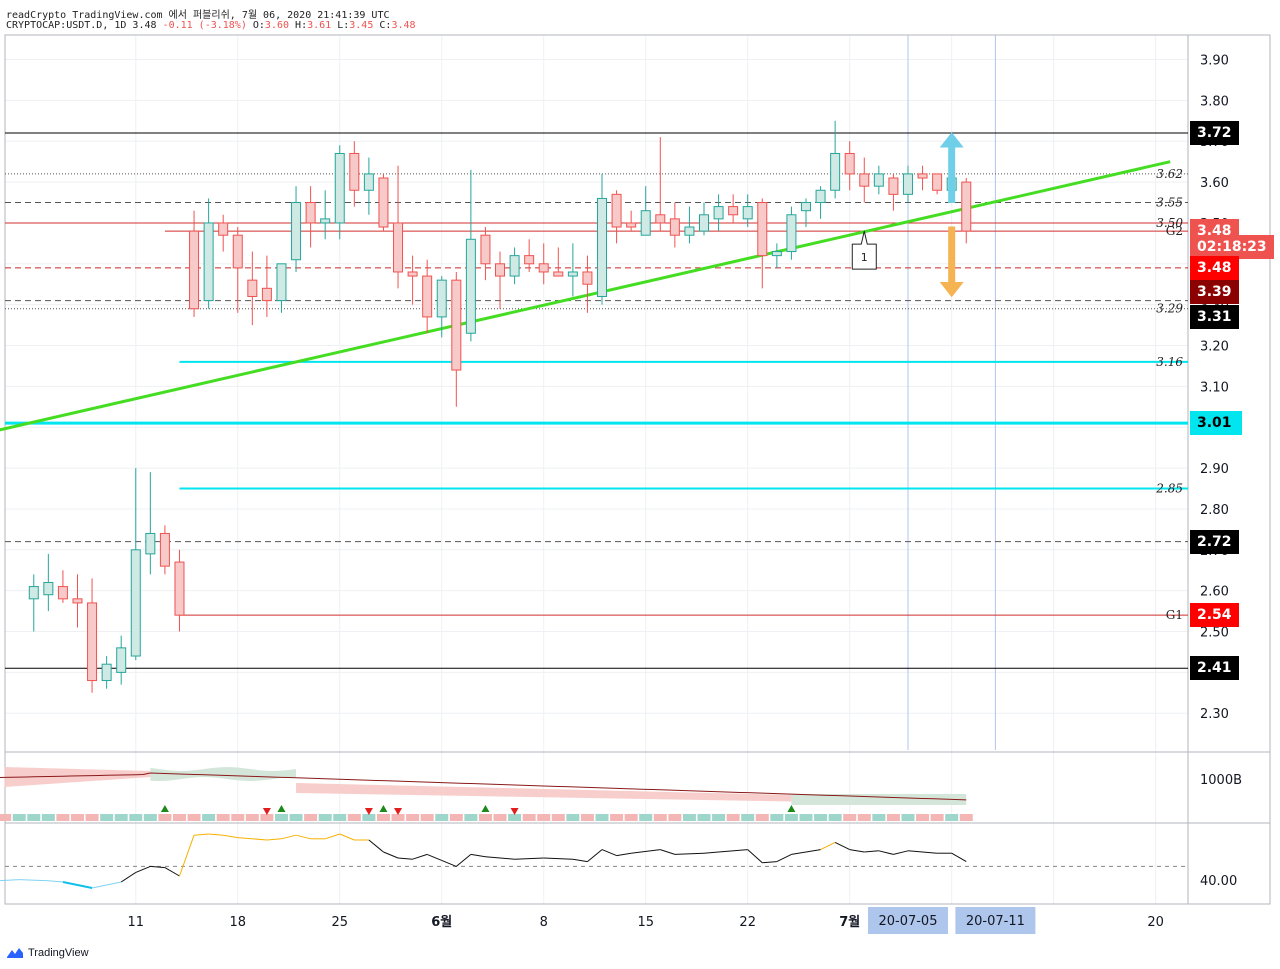 The height and width of the screenshot is (969, 1280). Describe the element at coordinates (77, 777) in the screenshot. I see `cloud-bearish` at that location.